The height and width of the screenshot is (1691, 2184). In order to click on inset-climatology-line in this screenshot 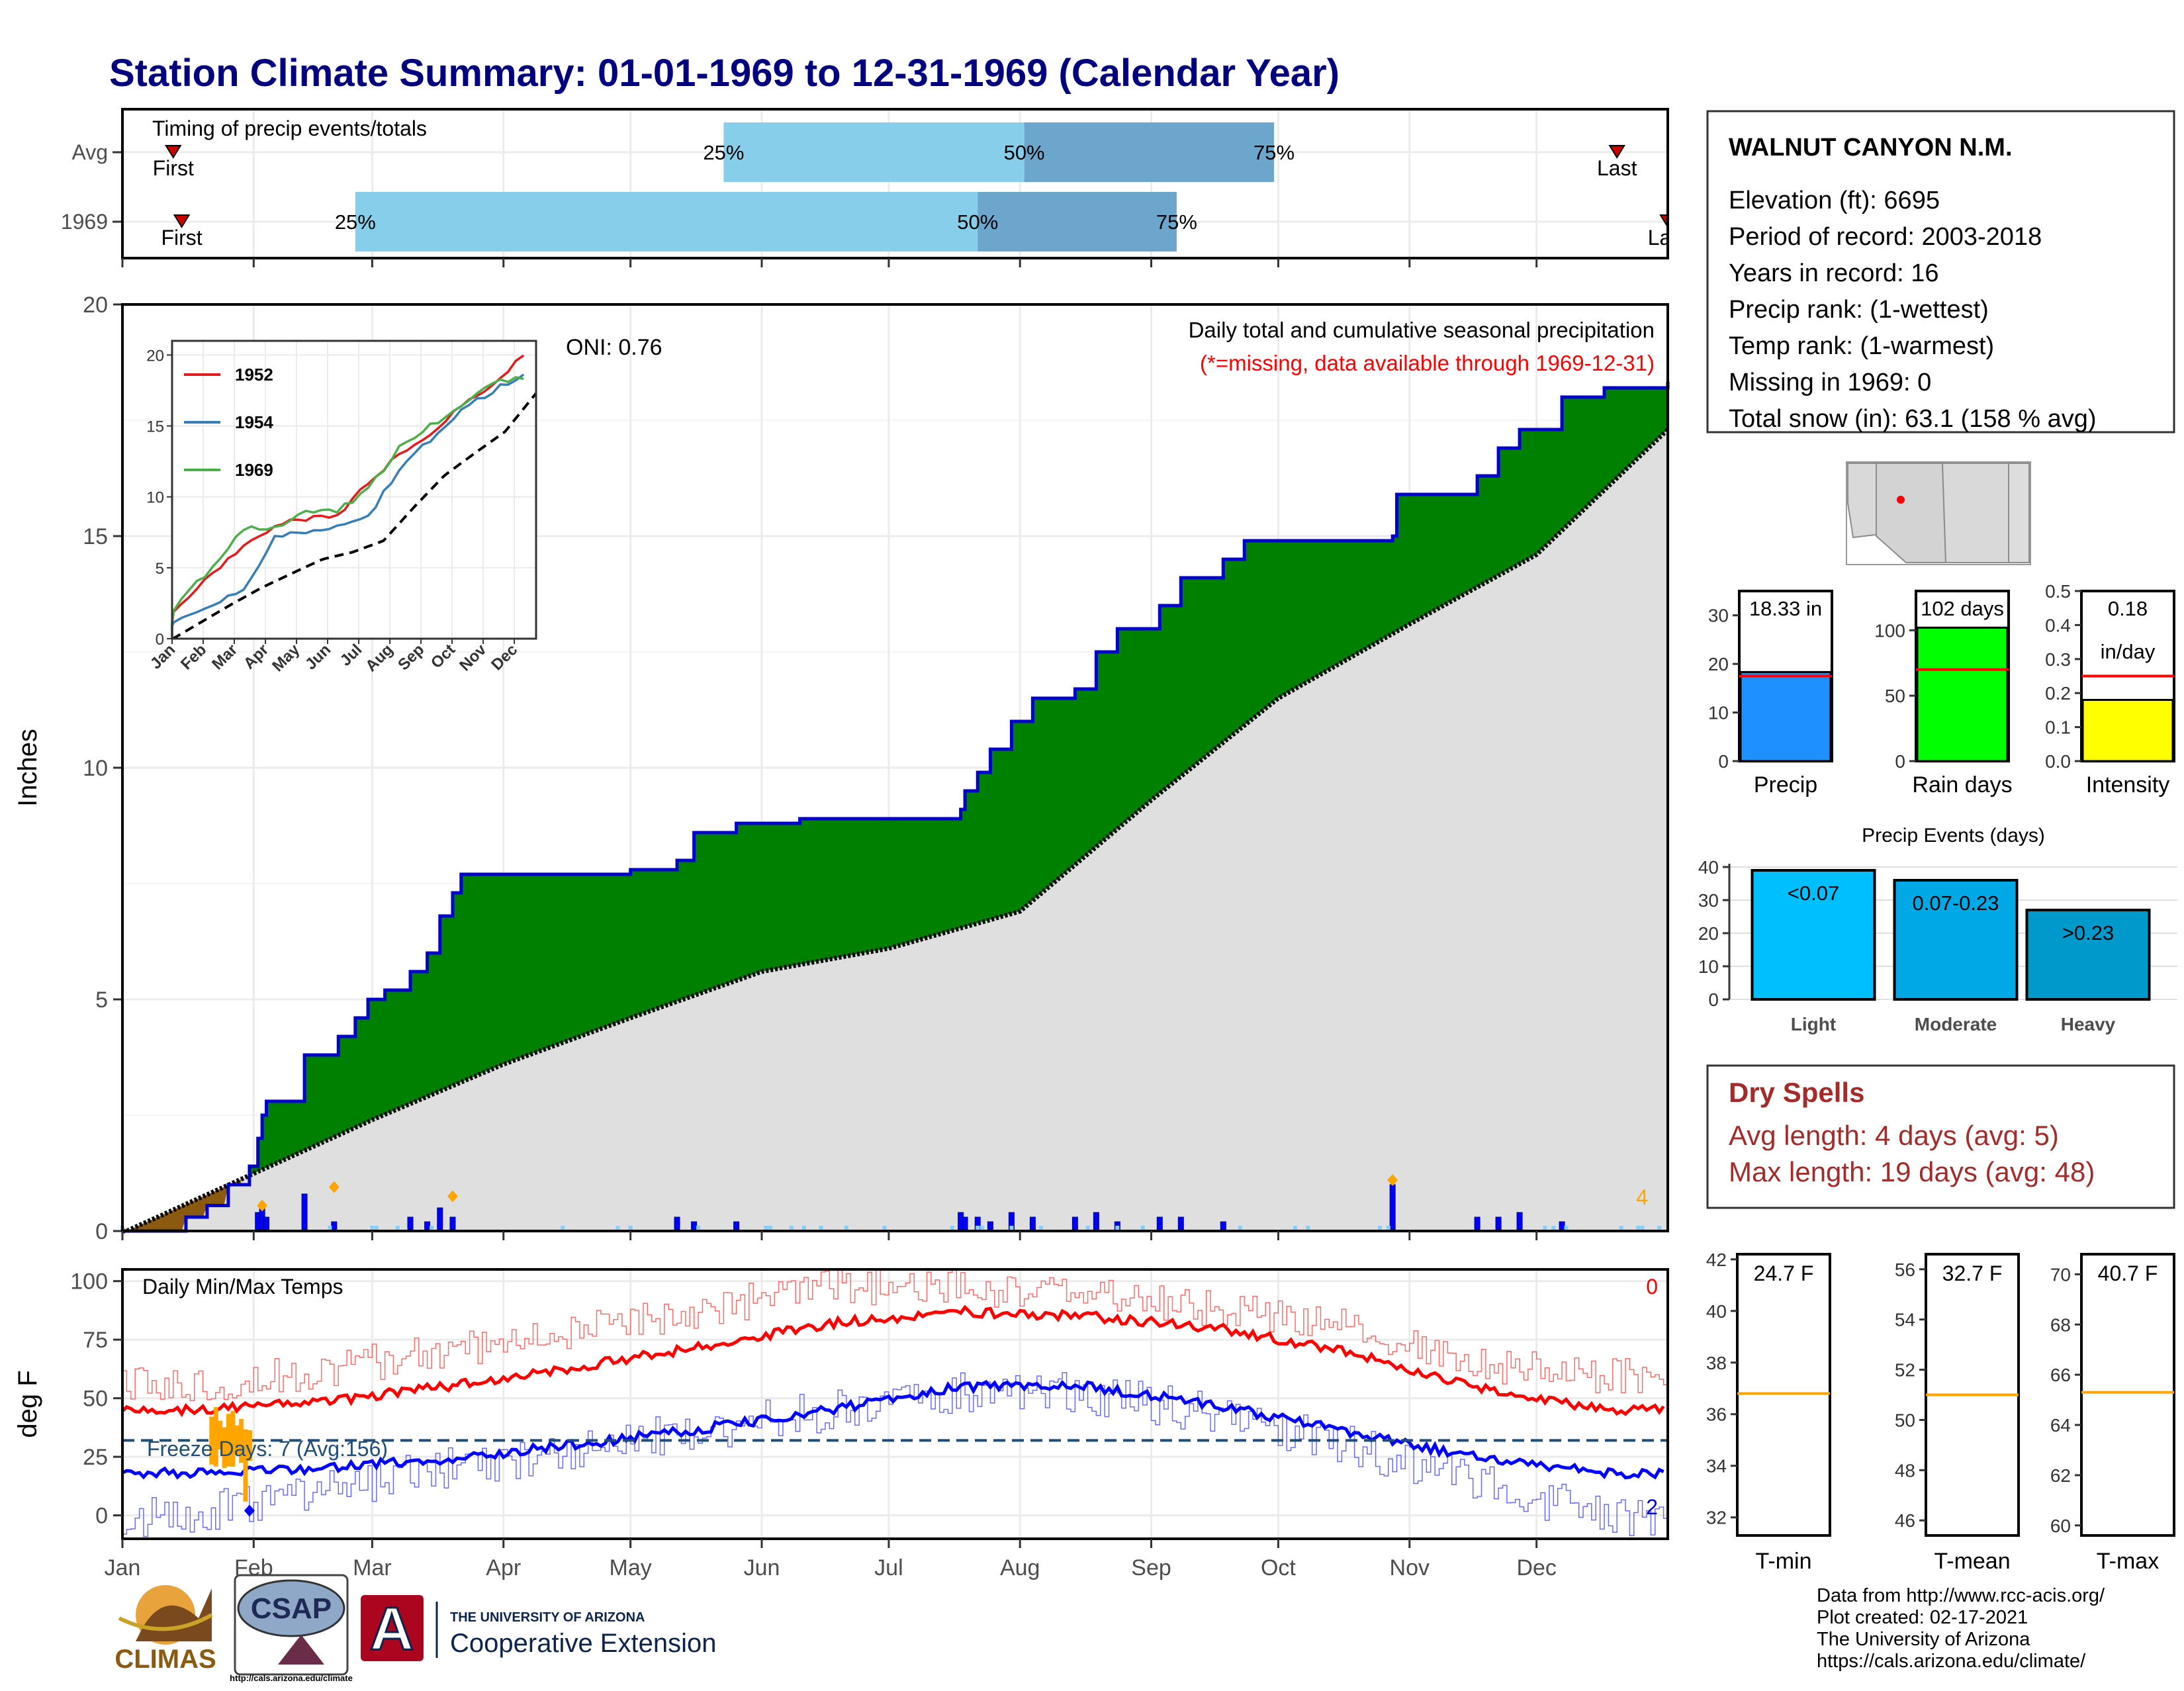, I will do `click(354, 516)`.